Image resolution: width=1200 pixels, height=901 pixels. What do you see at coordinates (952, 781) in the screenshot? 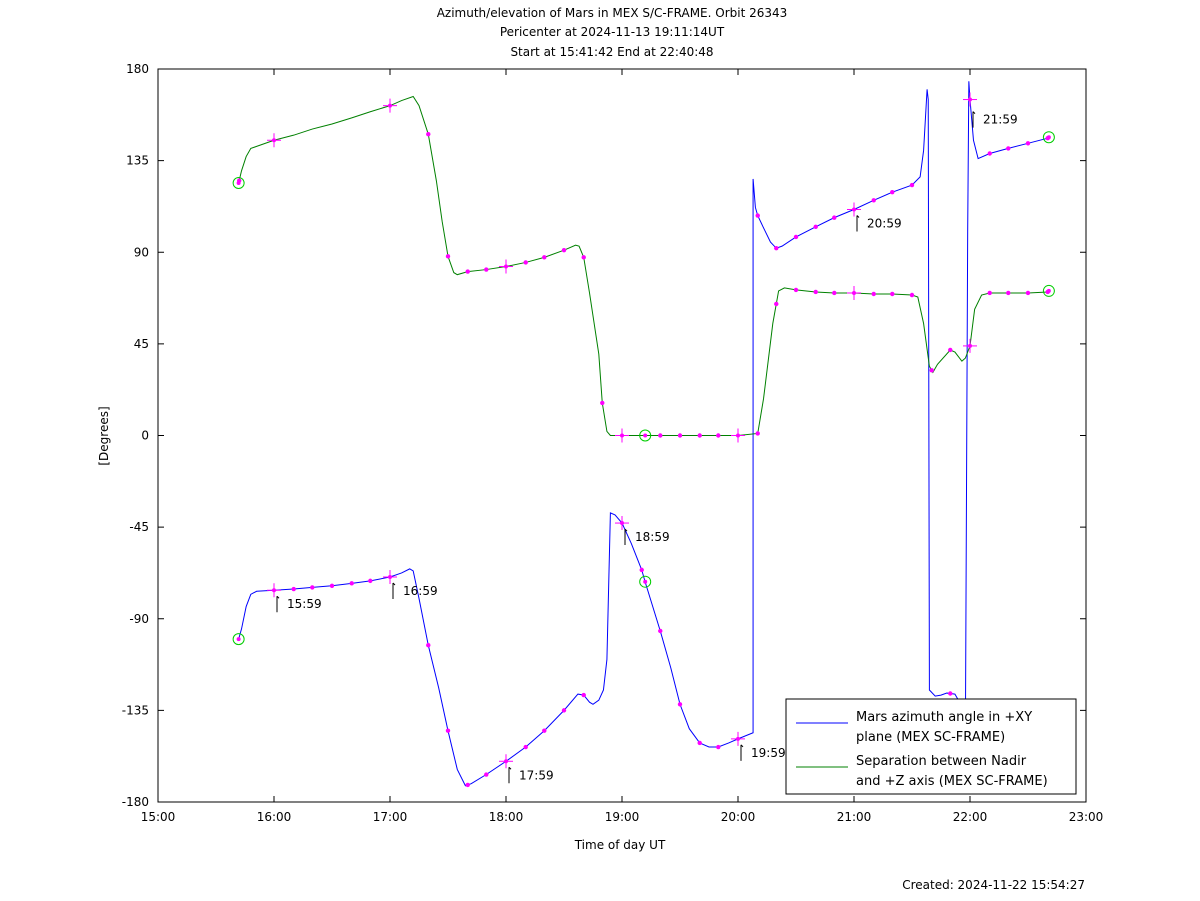
I see `legend-label-separation-line-2: and +Z axis (MEX SC-FRAME)` at bounding box center [952, 781].